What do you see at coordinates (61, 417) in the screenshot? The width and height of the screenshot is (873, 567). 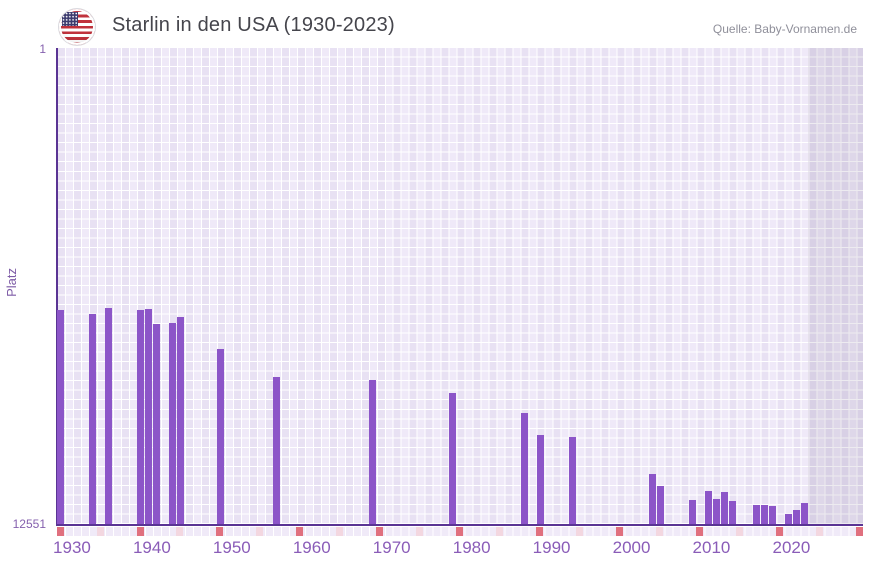 I see `rank-bar-1930` at bounding box center [61, 417].